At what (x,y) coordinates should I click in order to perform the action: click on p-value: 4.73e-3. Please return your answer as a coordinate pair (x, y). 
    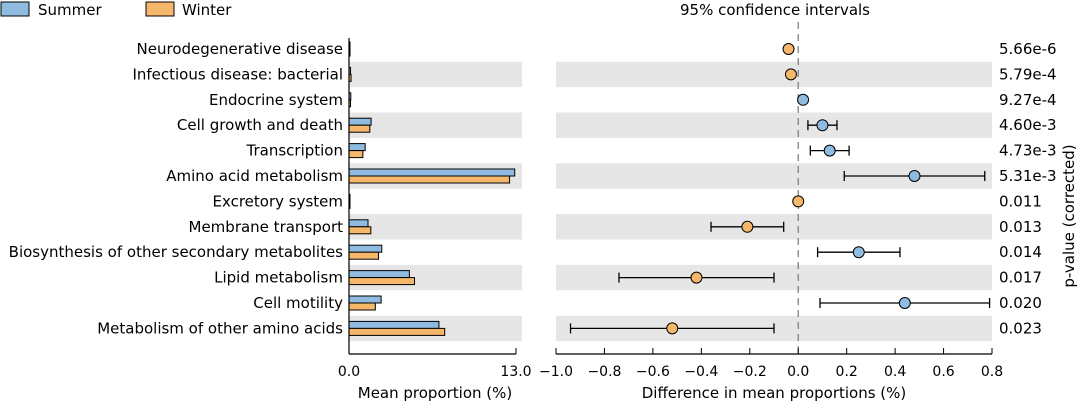
    Looking at the image, I should click on (1028, 151).